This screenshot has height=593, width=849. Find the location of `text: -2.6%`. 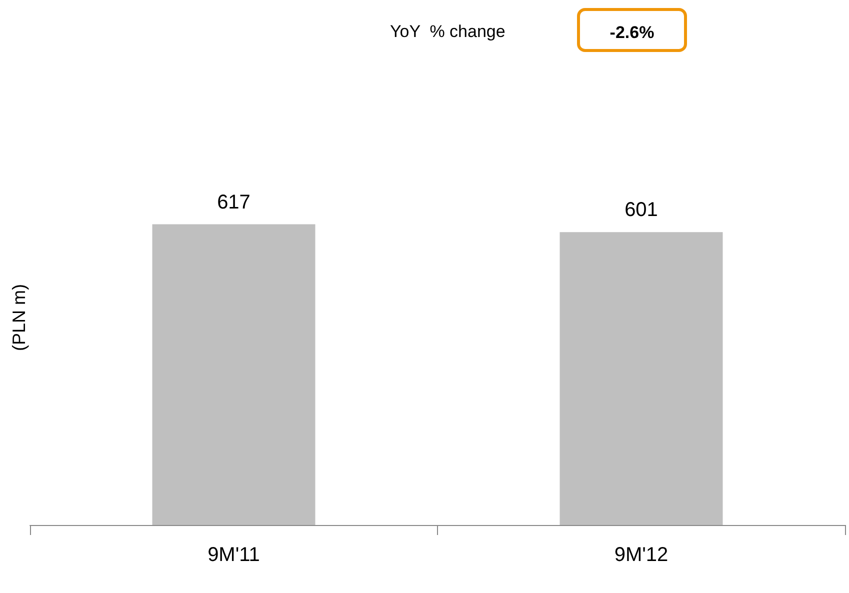

text: -2.6% is located at coordinates (632, 30).